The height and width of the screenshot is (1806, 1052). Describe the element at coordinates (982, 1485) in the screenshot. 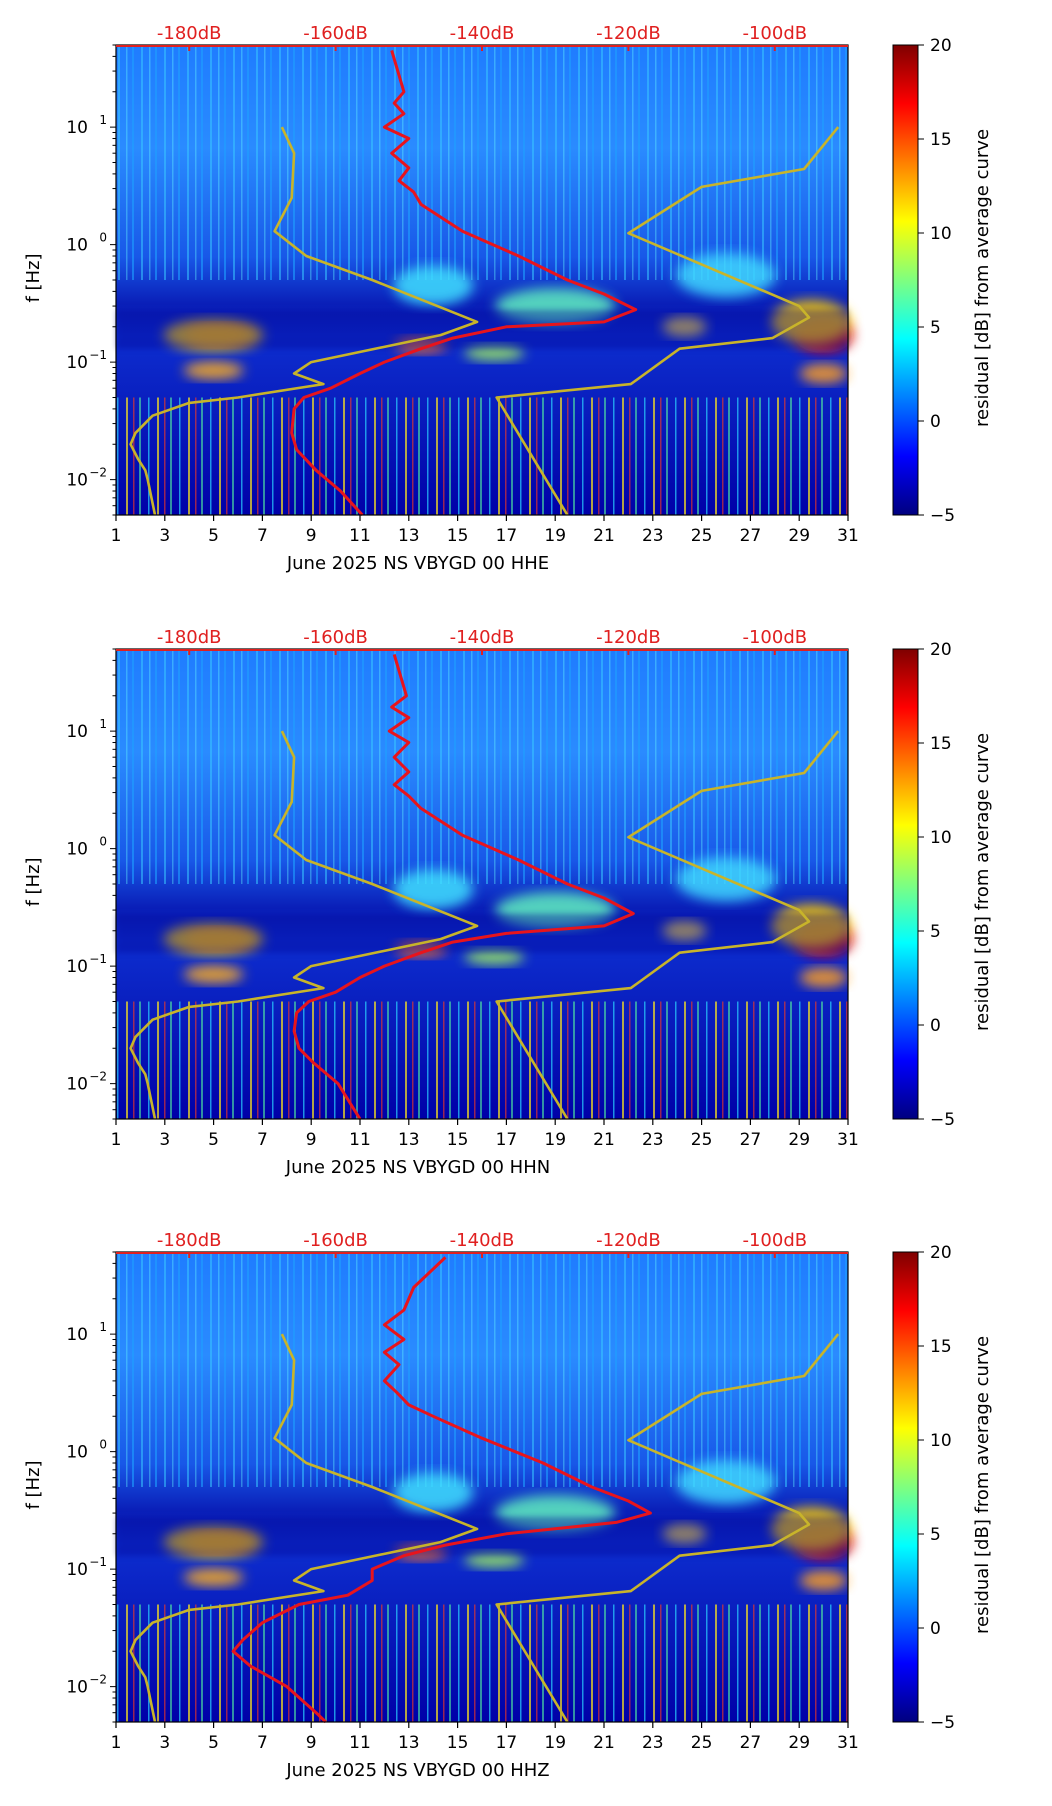

I see `colorbar-label: residual [dB] from average curve` at that location.